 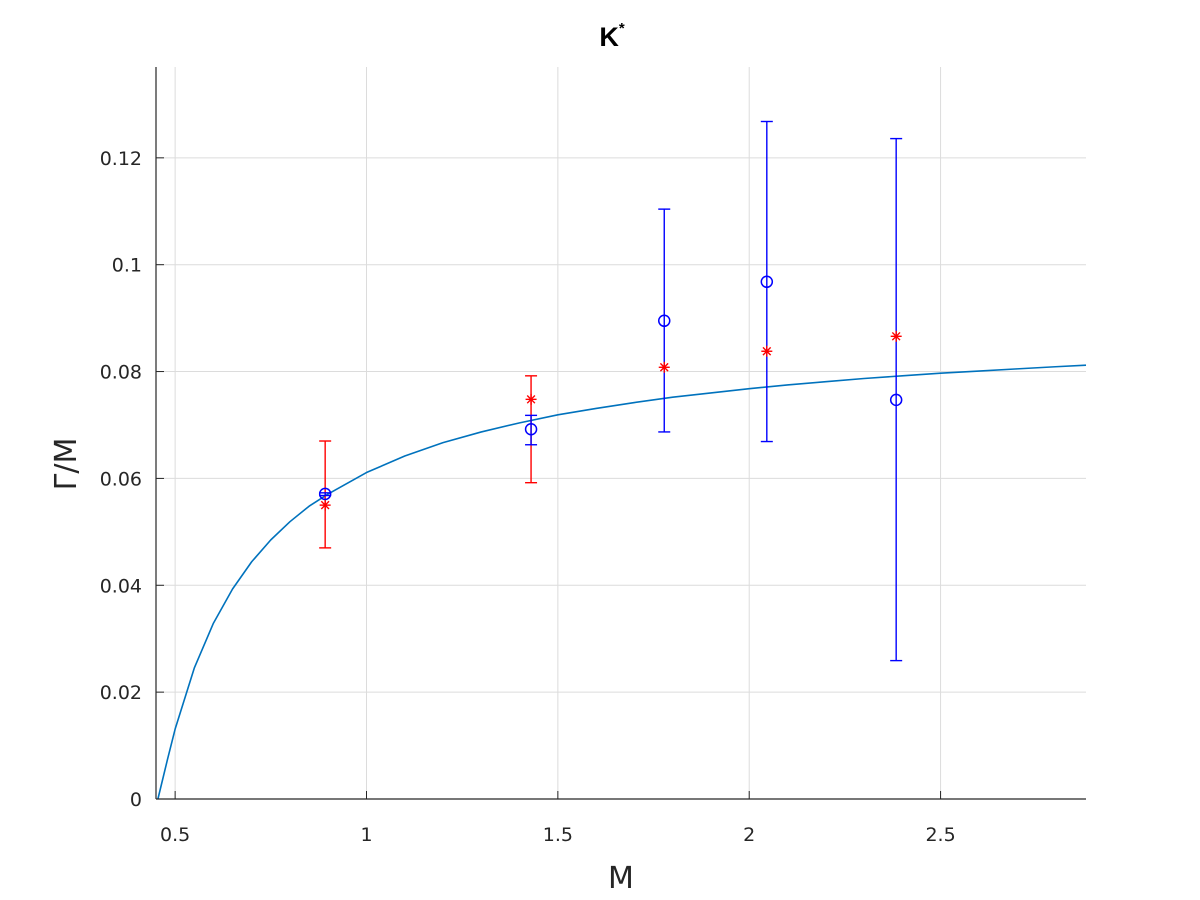 What do you see at coordinates (136, 800) in the screenshot?
I see `y-tick-label: 0` at bounding box center [136, 800].